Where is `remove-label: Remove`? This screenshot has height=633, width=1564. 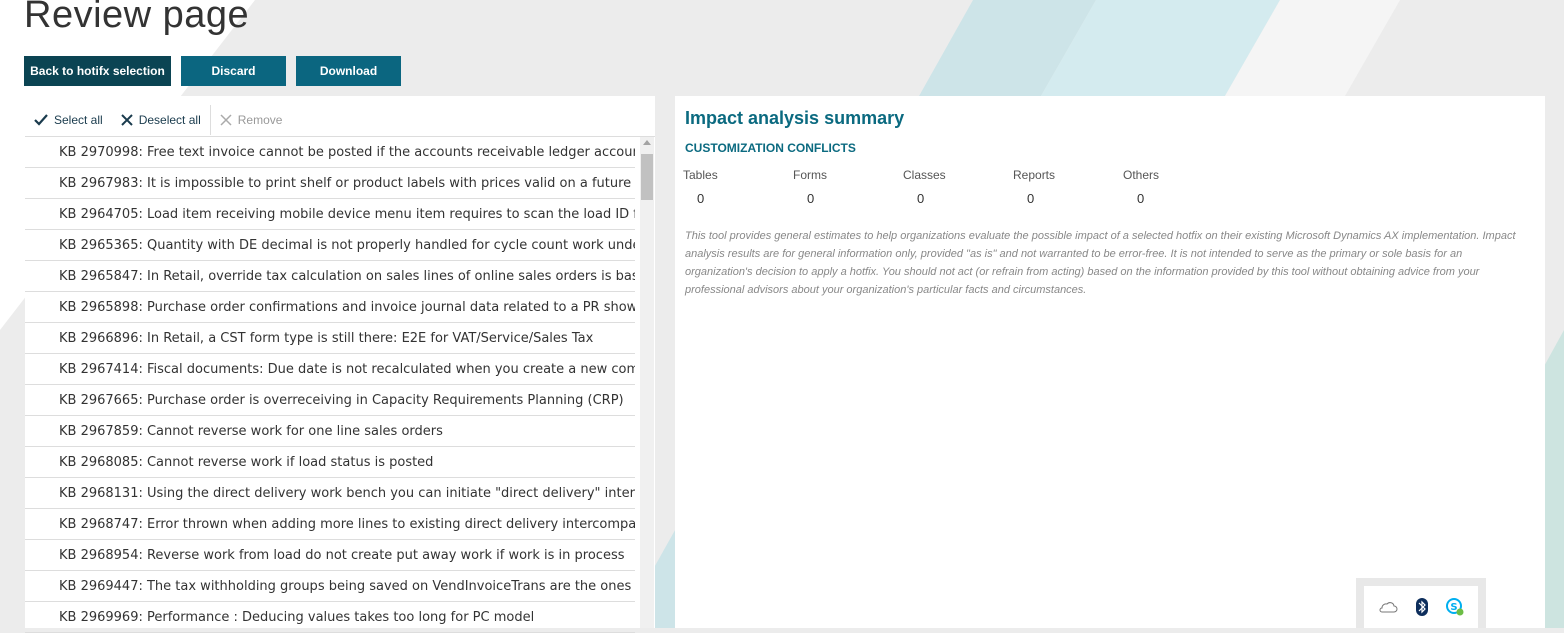 remove-label: Remove is located at coordinates (260, 120).